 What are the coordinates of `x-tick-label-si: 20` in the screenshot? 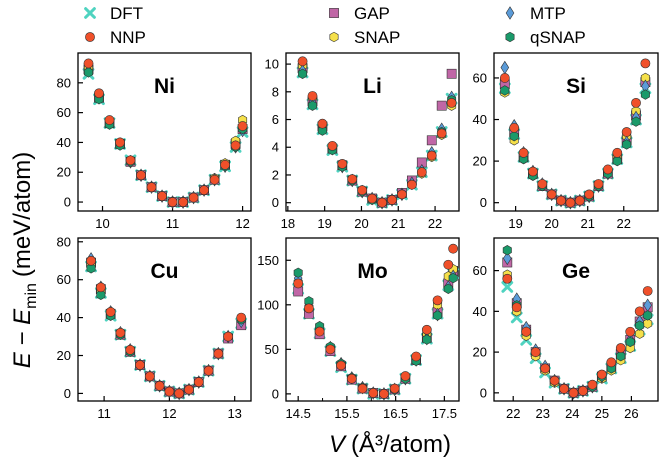 It's located at (551, 223).